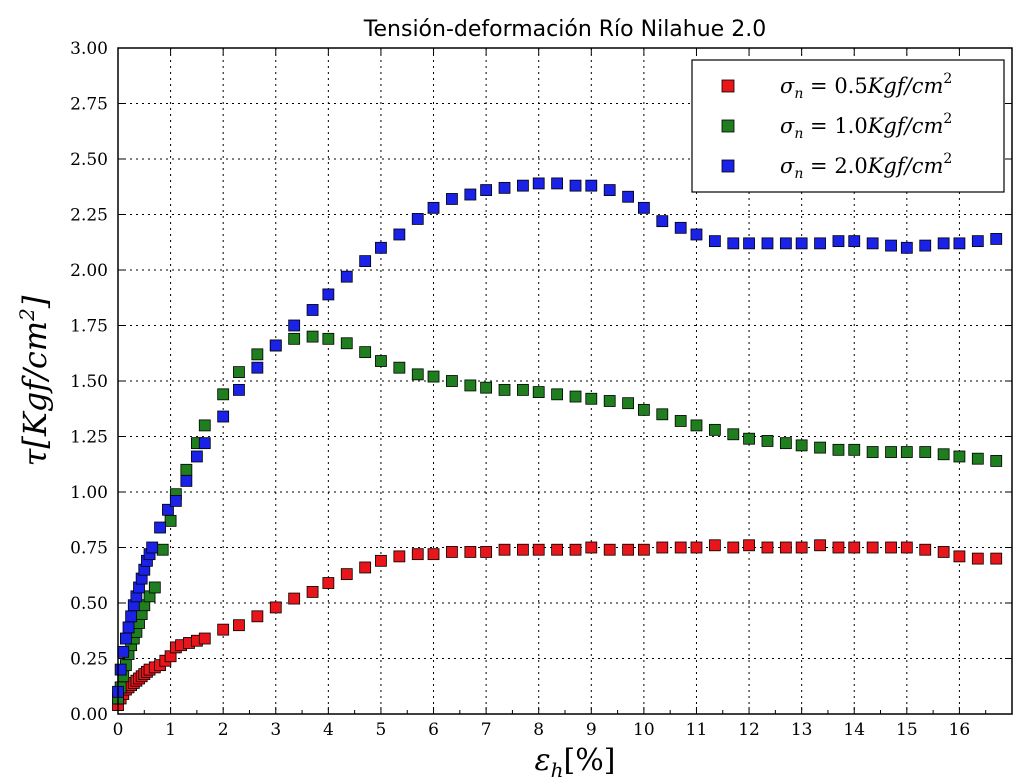 This screenshot has height=782, width=1029. I want to click on y-tick-label: 2.50, so click(89, 160).